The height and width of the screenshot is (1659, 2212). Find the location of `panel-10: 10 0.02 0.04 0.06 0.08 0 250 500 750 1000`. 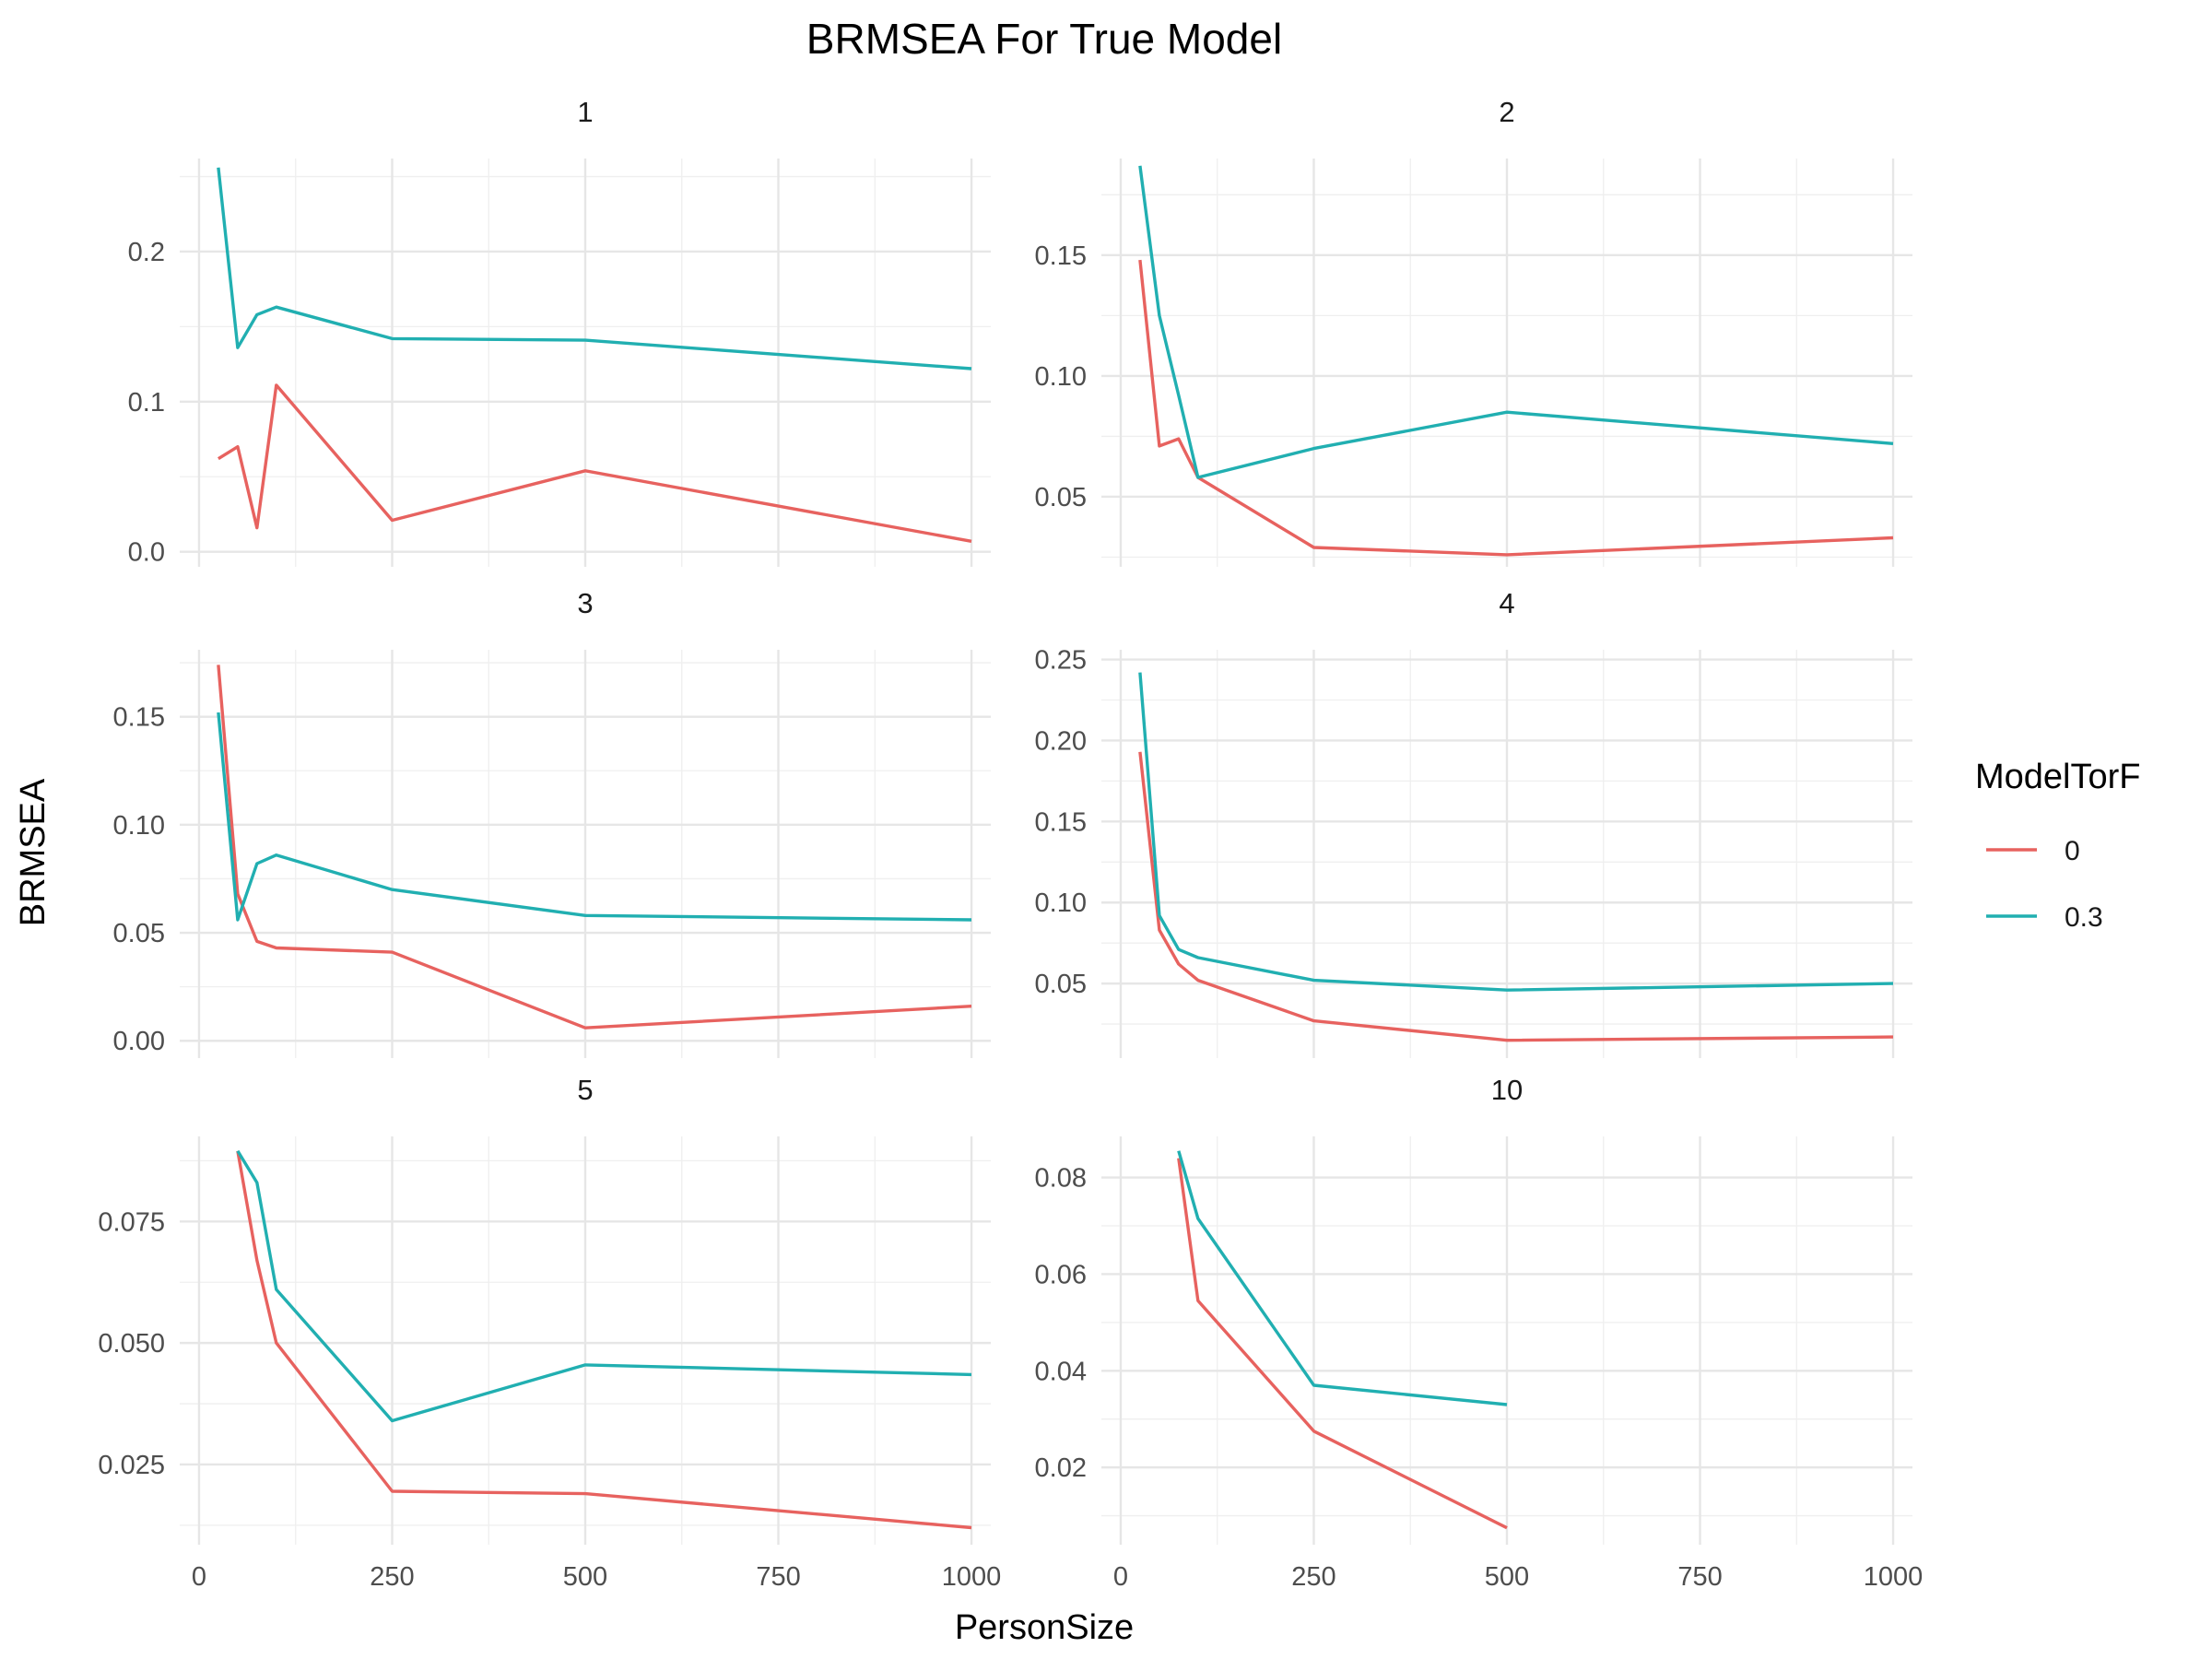

panel-10: 10 0.02 0.04 0.06 0.08 0 250 500 750 1000 is located at coordinates (1479, 1333).